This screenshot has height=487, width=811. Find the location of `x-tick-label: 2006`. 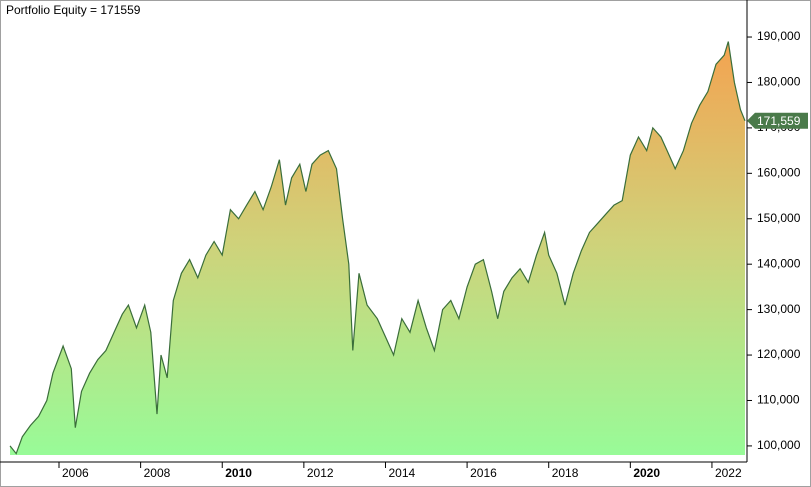

x-tick-label: 2006 is located at coordinates (75, 473).